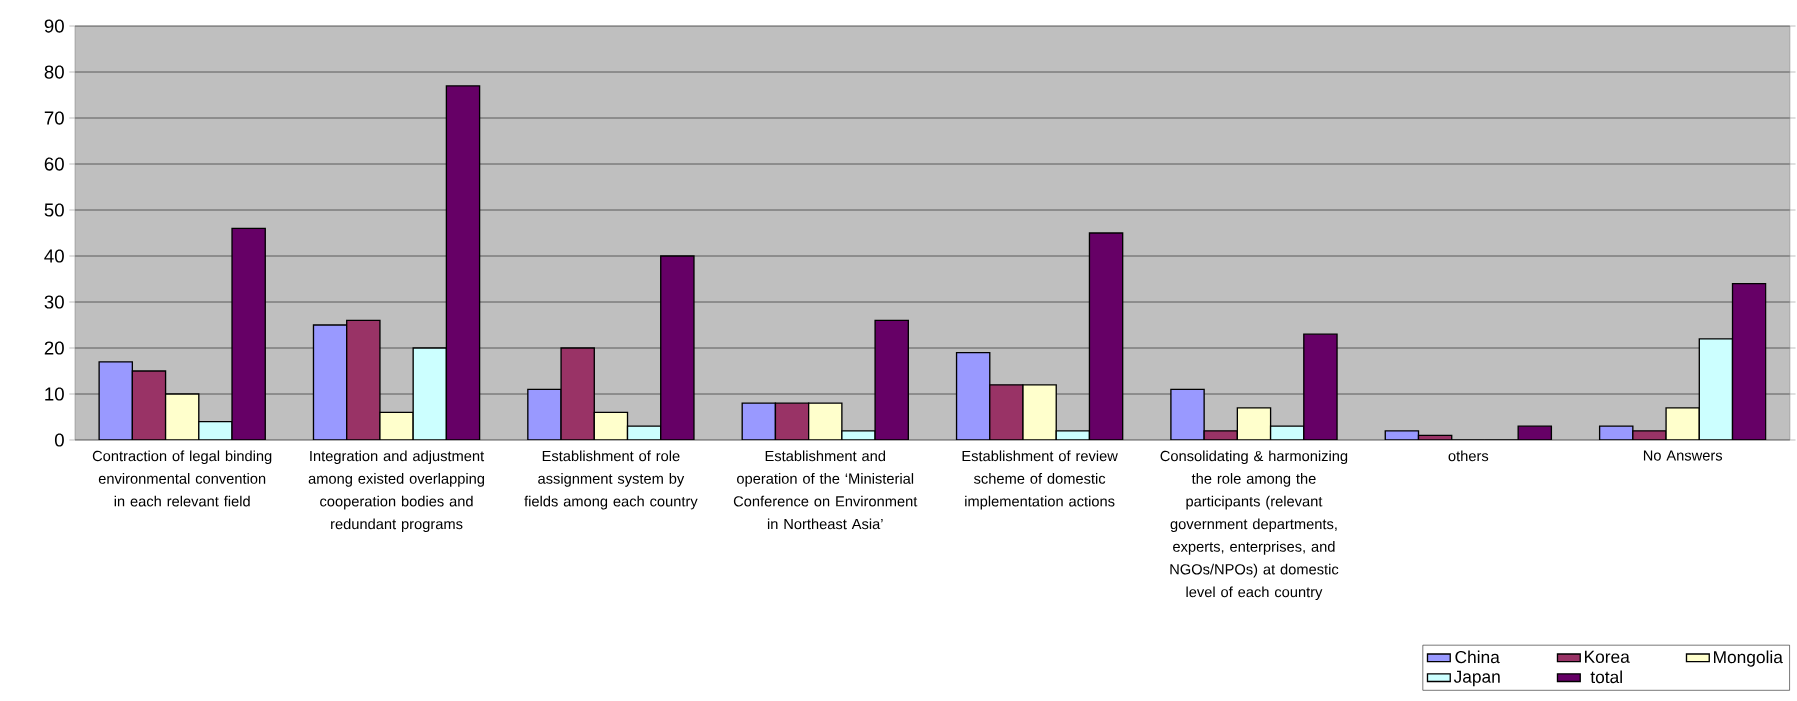 Image resolution: width=1797 pixels, height=701 pixels. I want to click on x-tick-label: Establishment of review scheme of domestic implementation actions, so click(1040, 480).